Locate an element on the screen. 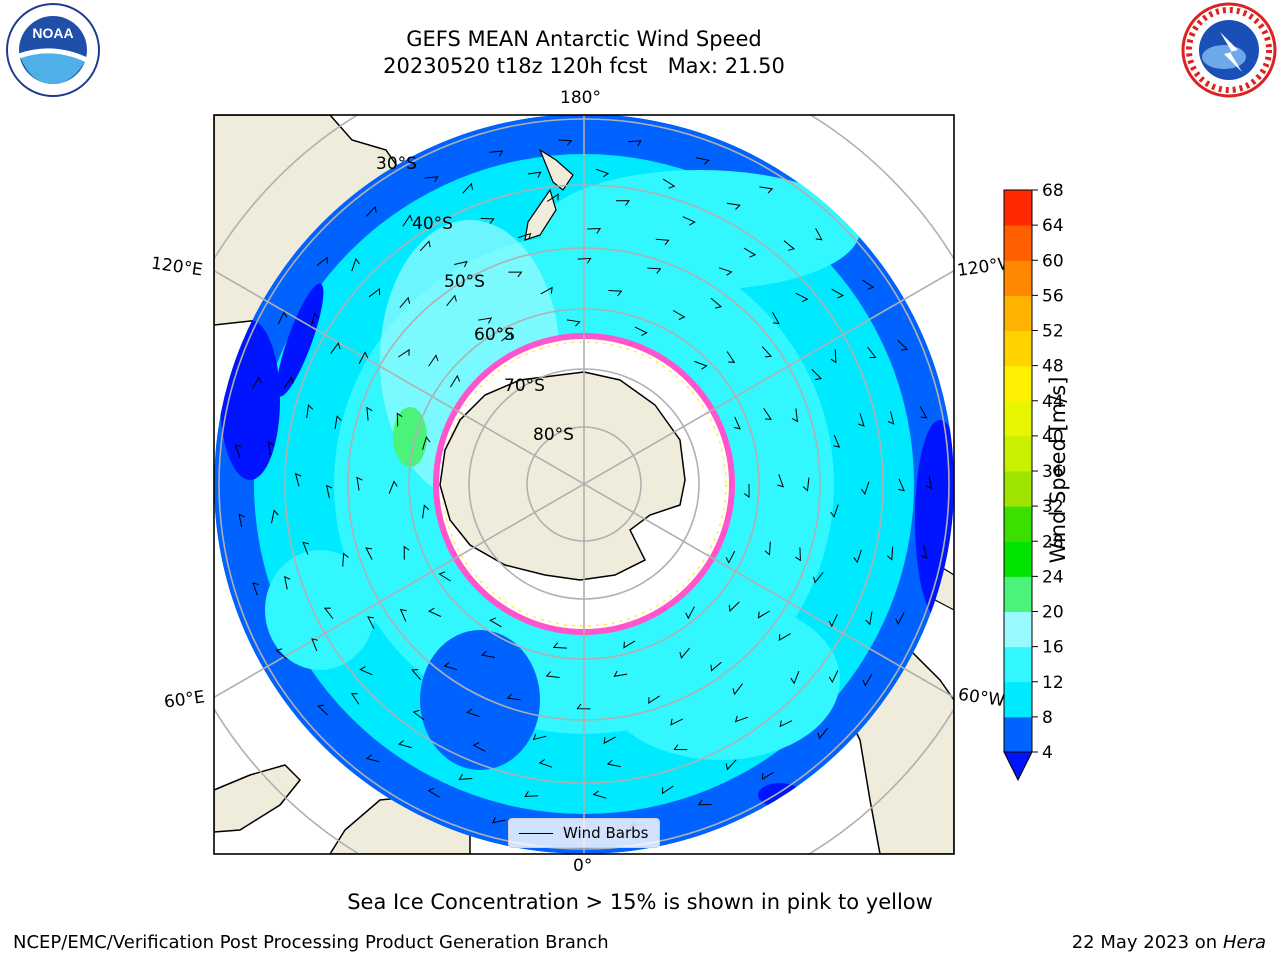  high-wind-patch is located at coordinates (410, 437).